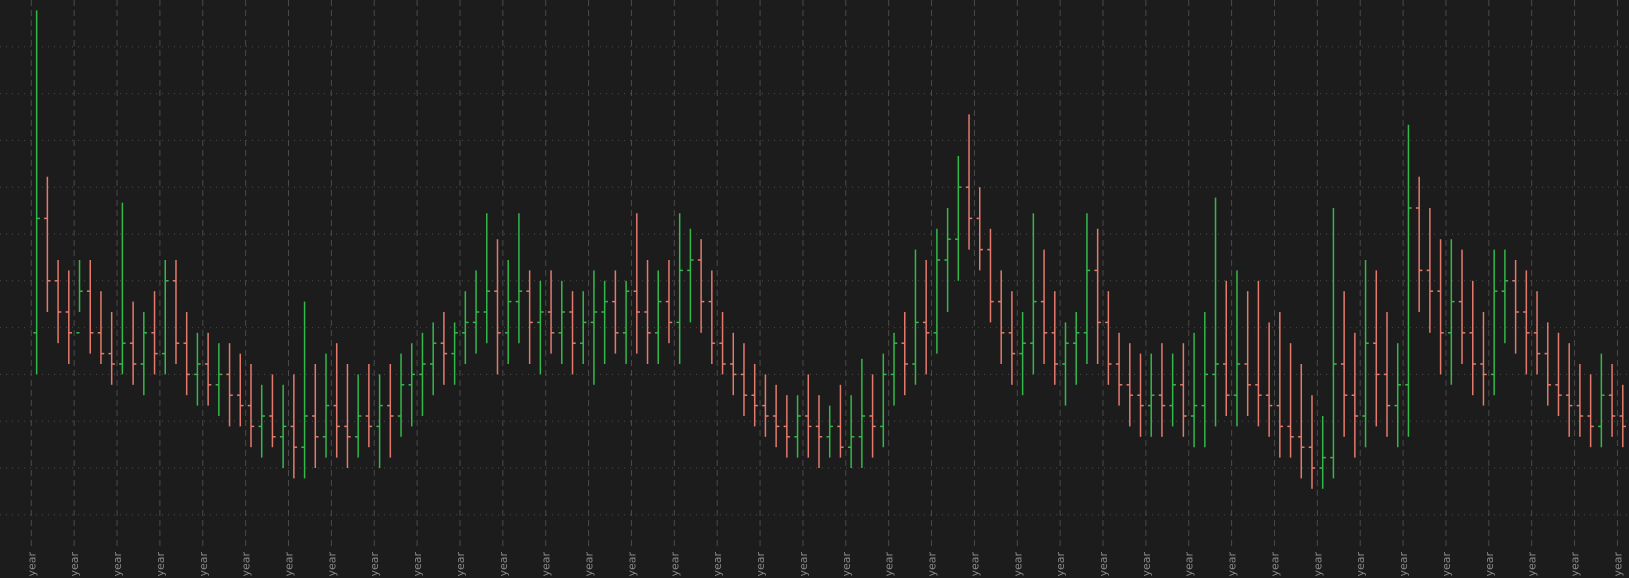 Image resolution: width=1629 pixels, height=578 pixels. I want to click on x-tick-label: 2023 year, so click(1575, 565).